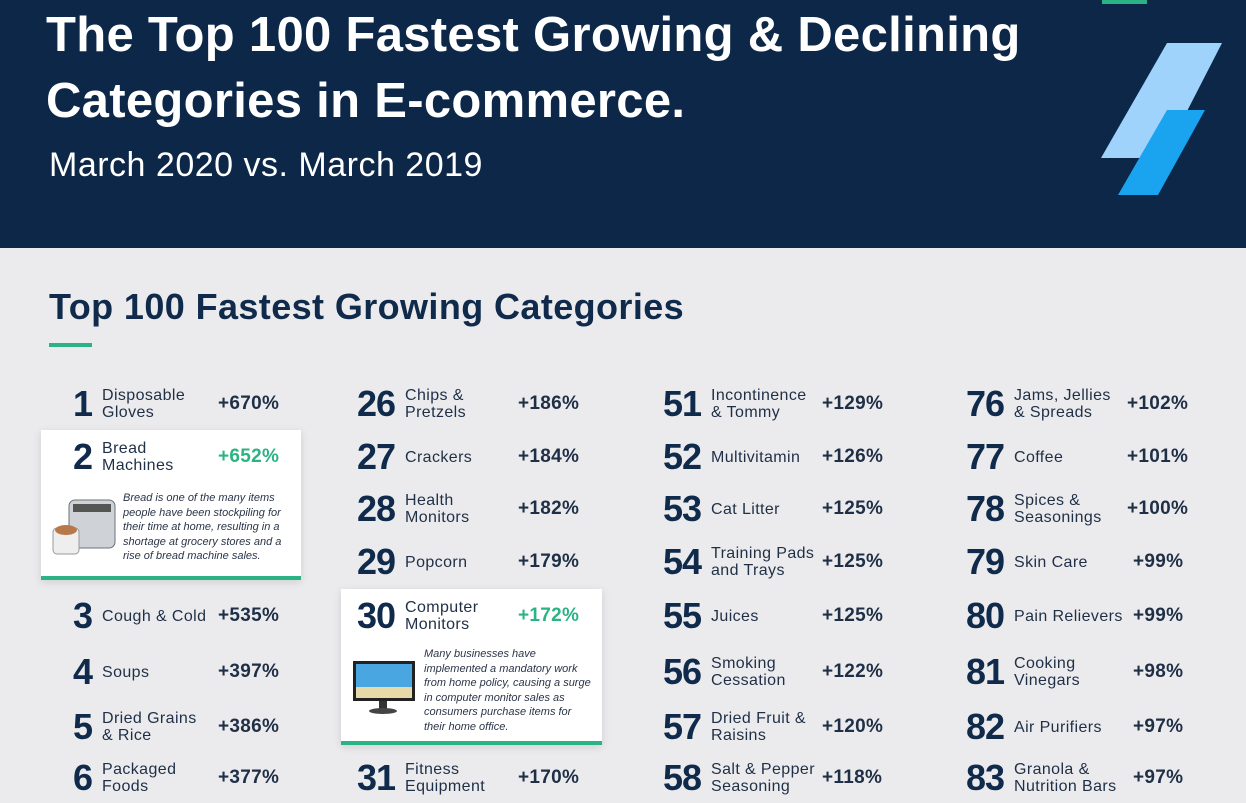 The width and height of the screenshot is (1246, 803). Describe the element at coordinates (985, 777) in the screenshot. I see `rank-number: 83` at that location.